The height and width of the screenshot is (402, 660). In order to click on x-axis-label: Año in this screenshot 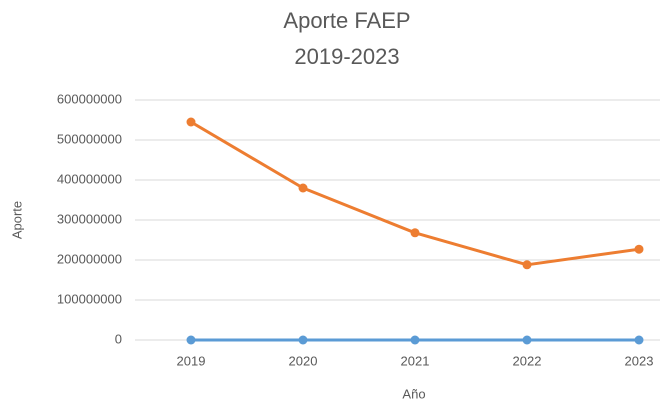, I will do `click(413, 393)`.